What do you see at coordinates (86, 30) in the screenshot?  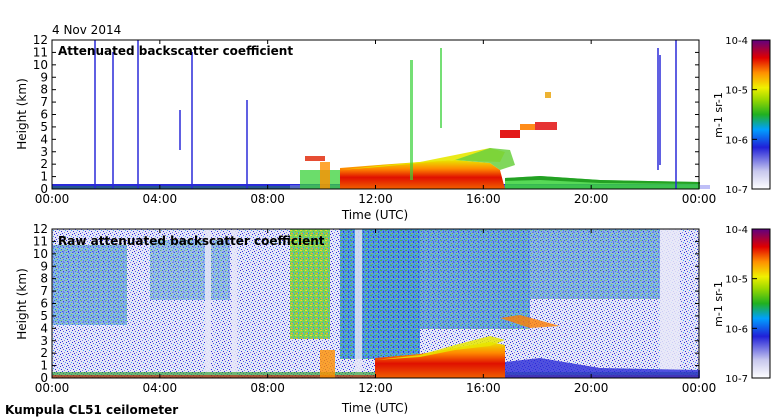 I see `date-label: 4 Nov 2014` at bounding box center [86, 30].